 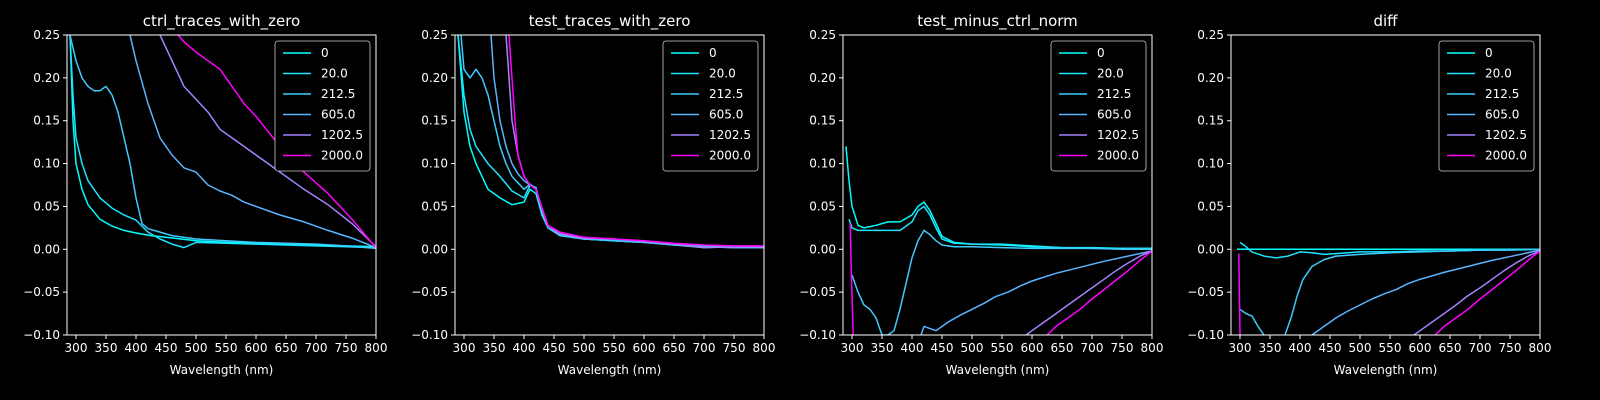 What do you see at coordinates (1000, 227) in the screenshot?
I see `series-line-20.0` at bounding box center [1000, 227].